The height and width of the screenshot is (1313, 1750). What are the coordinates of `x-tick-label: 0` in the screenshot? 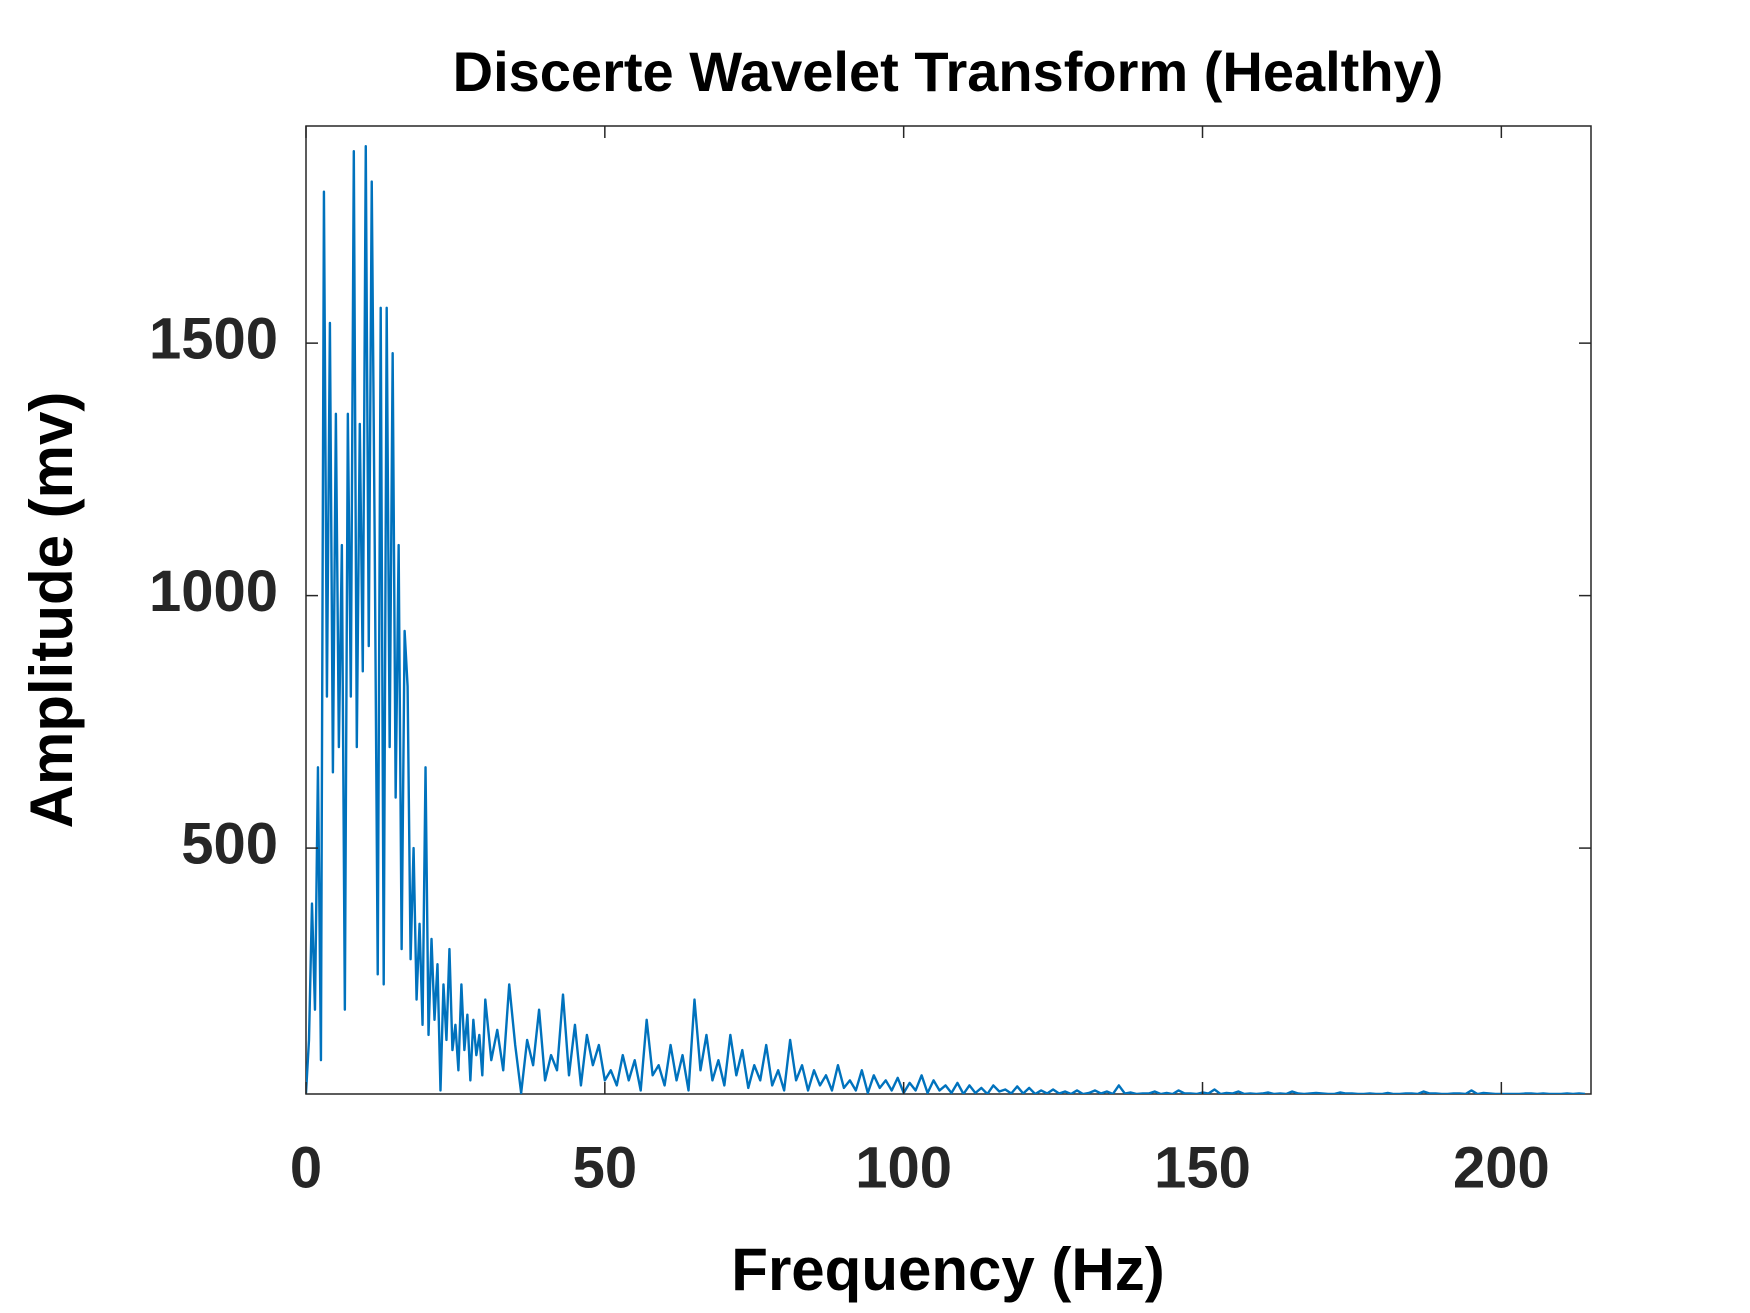 It's located at (306, 1167).